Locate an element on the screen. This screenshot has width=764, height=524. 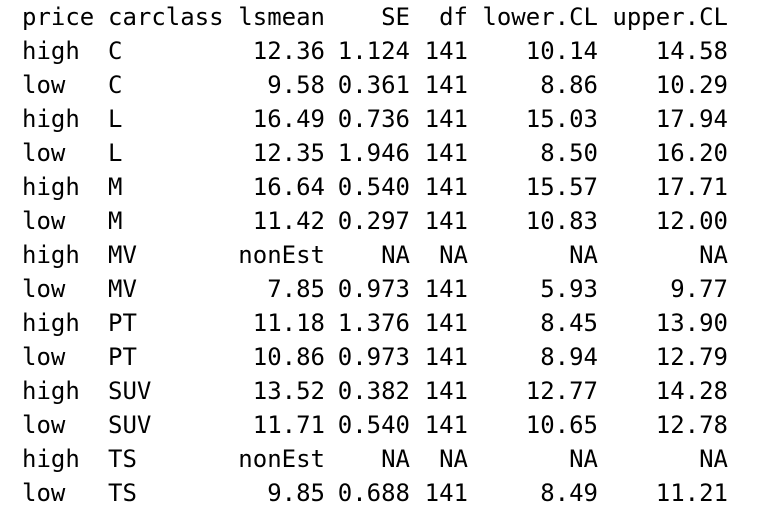
cell-se: 1.376 is located at coordinates (373, 323).